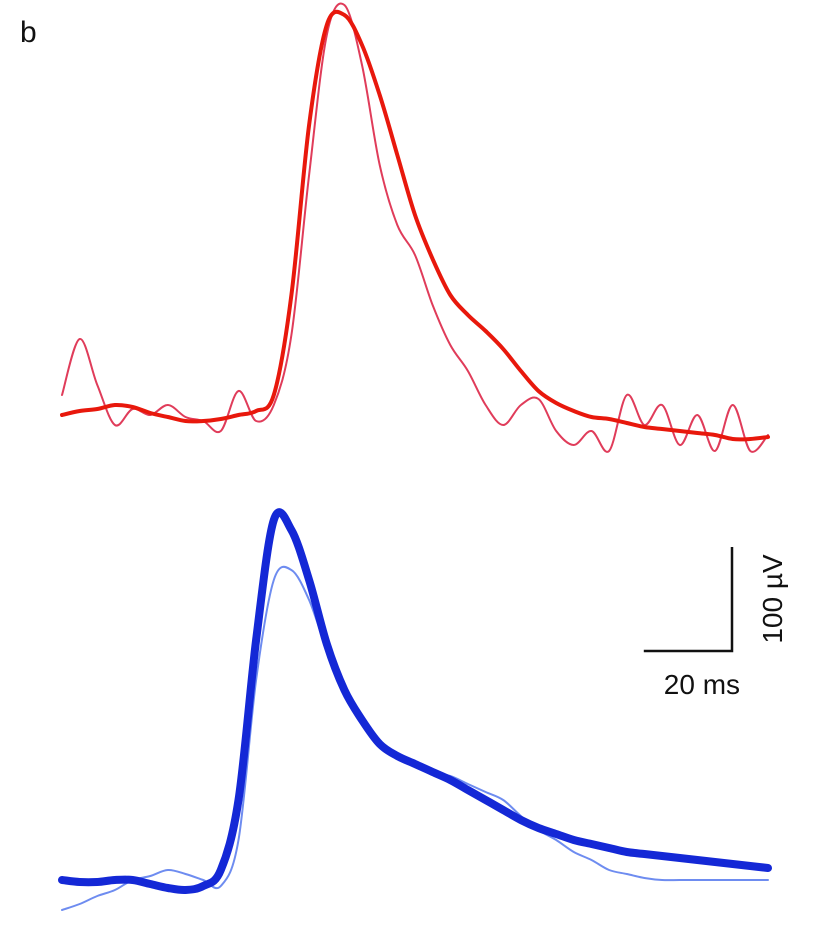 This screenshot has width=830, height=942. What do you see at coordinates (28, 32) in the screenshot?
I see `panel-label: b` at bounding box center [28, 32].